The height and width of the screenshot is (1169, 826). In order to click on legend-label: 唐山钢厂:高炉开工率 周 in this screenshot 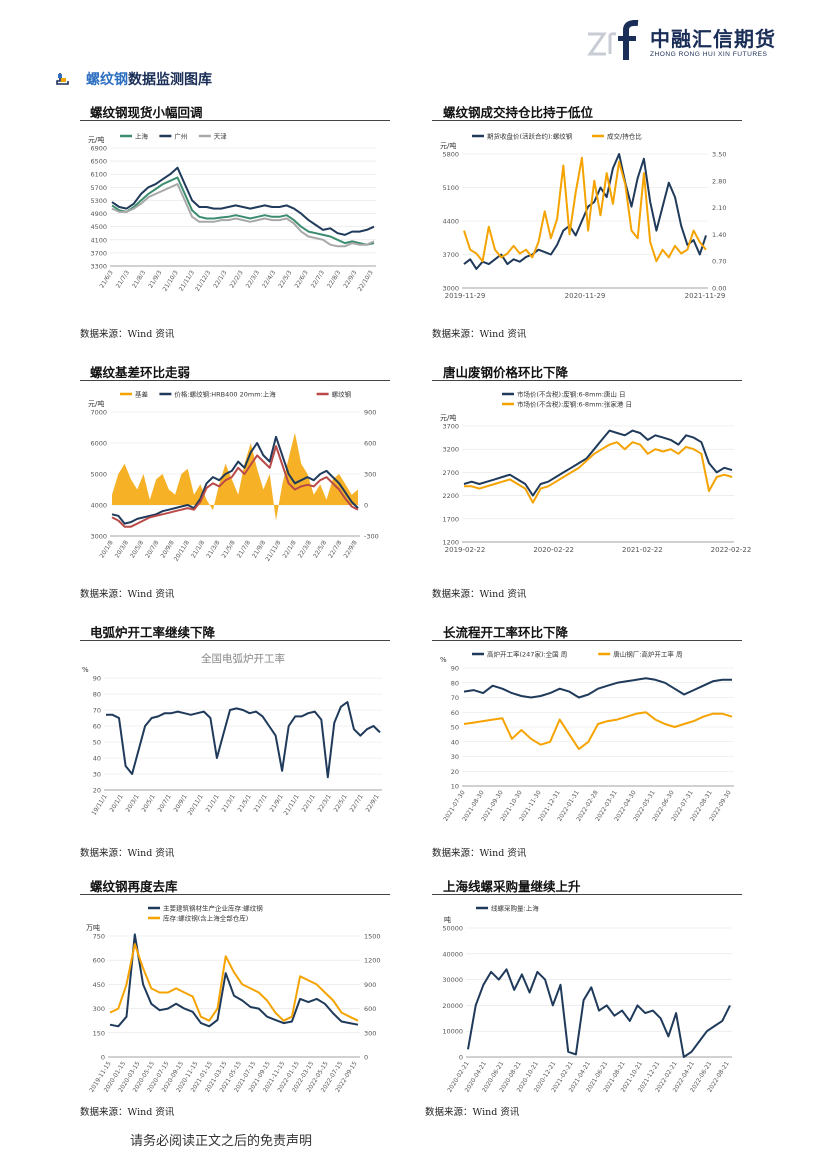, I will do `click(647, 654)`.